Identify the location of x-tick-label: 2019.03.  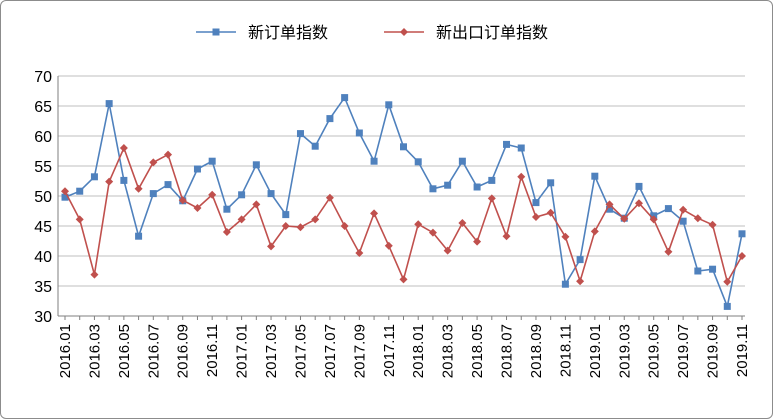
(624, 351).